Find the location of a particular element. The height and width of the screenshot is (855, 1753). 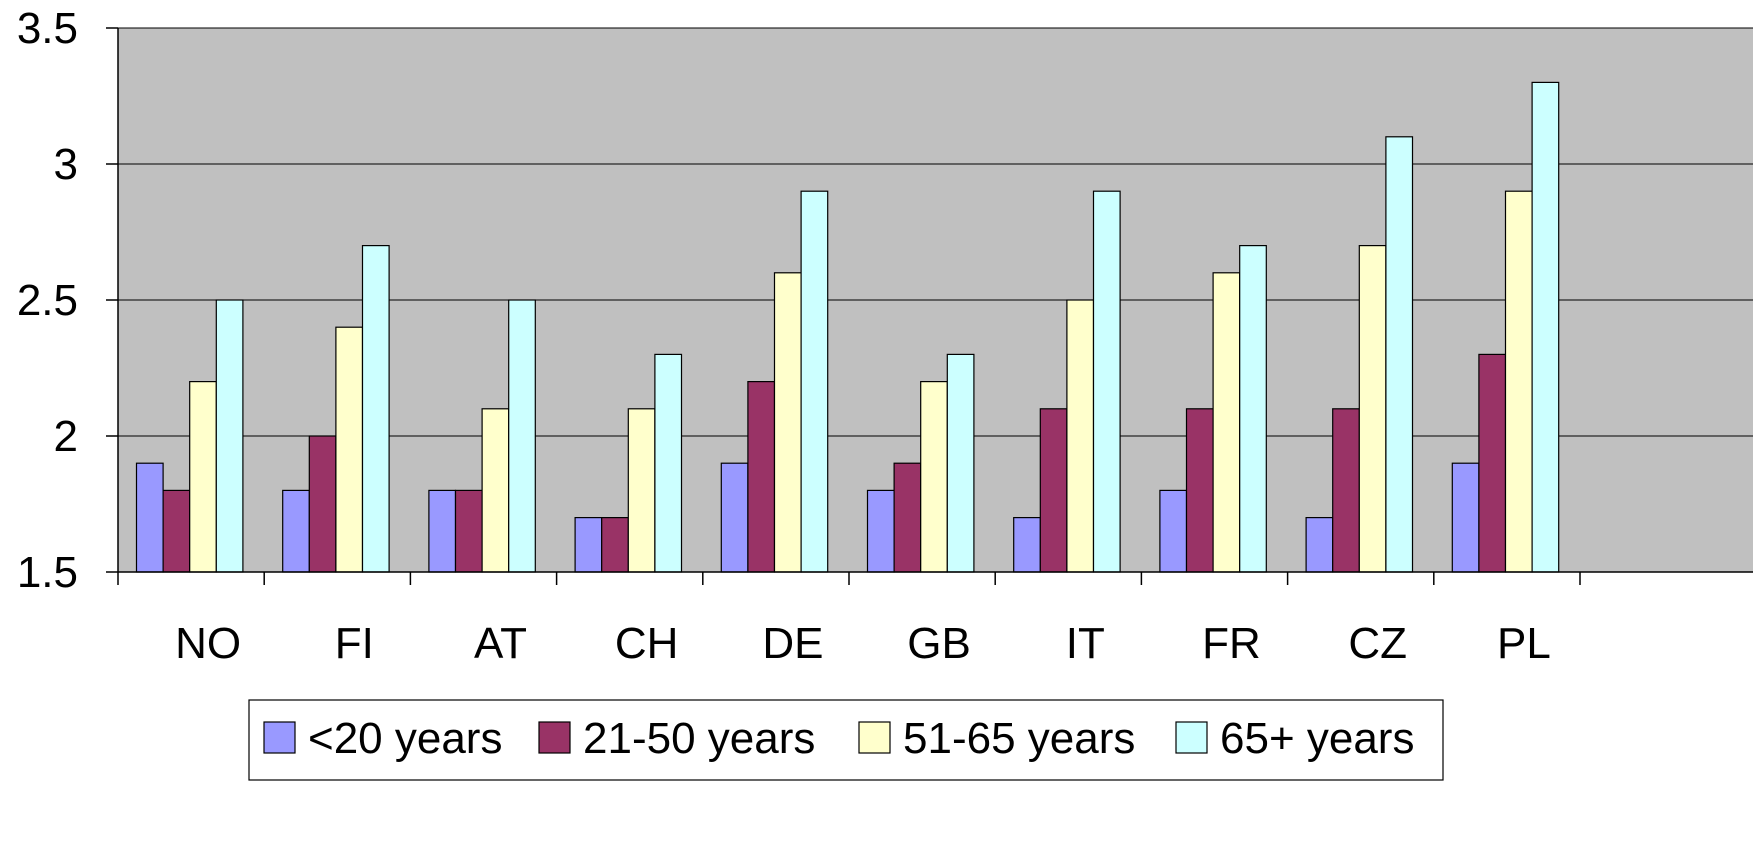

x-tick-label: PL is located at coordinates (1524, 643).